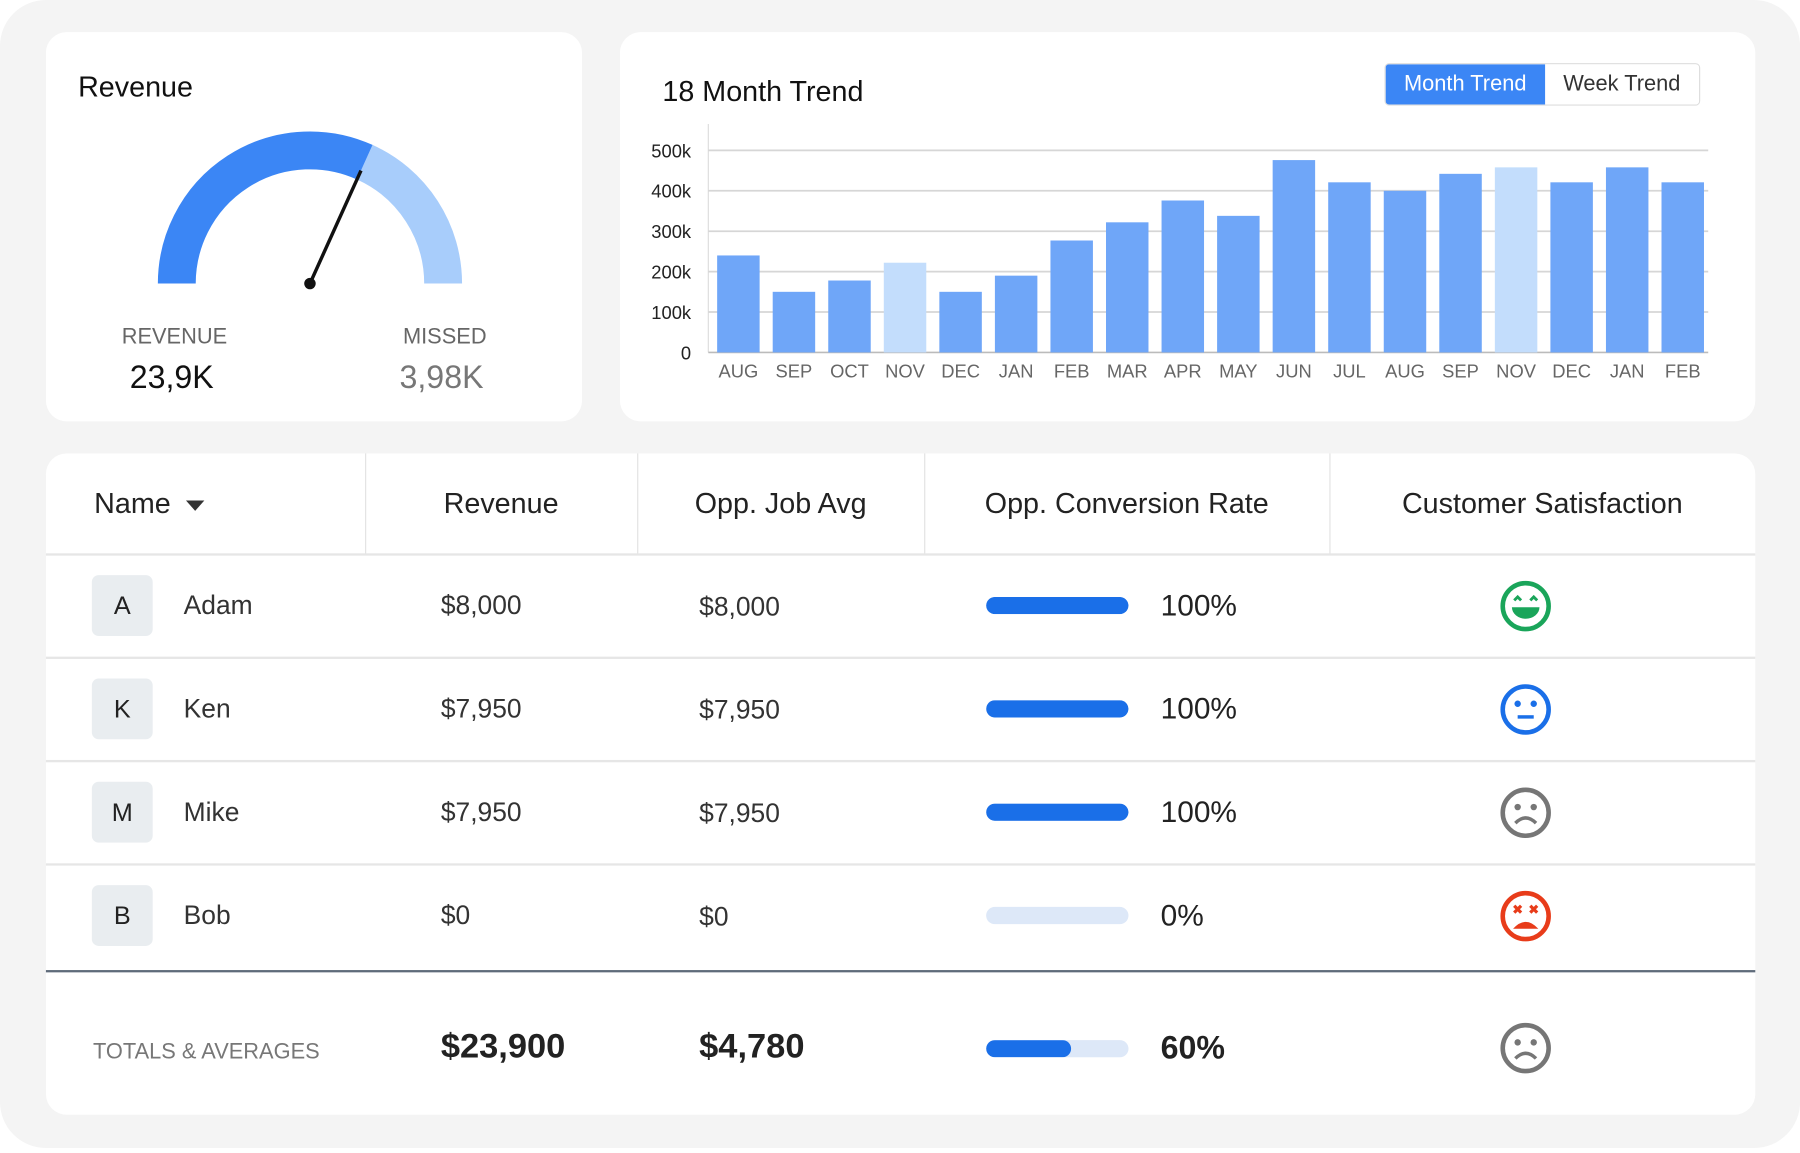 This screenshot has width=1800, height=1153. What do you see at coordinates (739, 812) in the screenshot?
I see `row-job-avg: $7,950` at bounding box center [739, 812].